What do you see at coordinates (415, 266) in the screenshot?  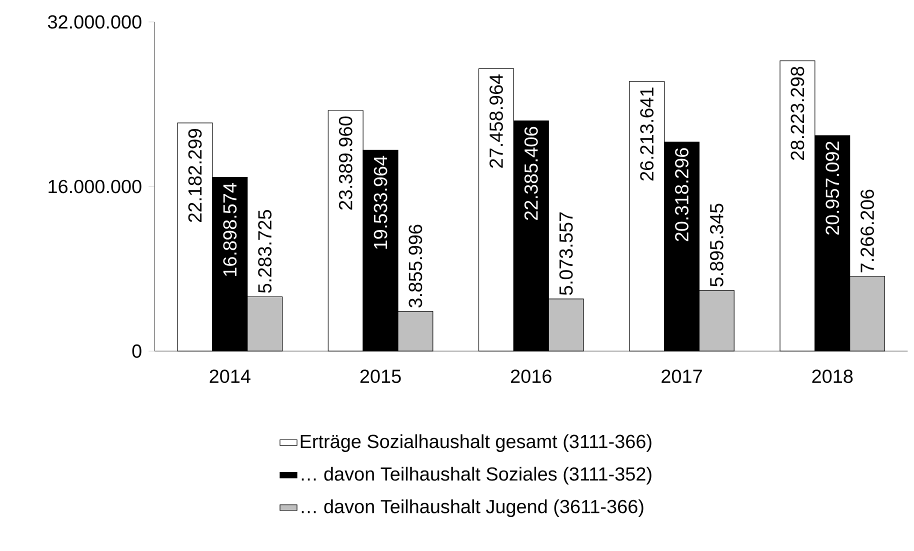 I see `data-label: 3.855.996` at bounding box center [415, 266].